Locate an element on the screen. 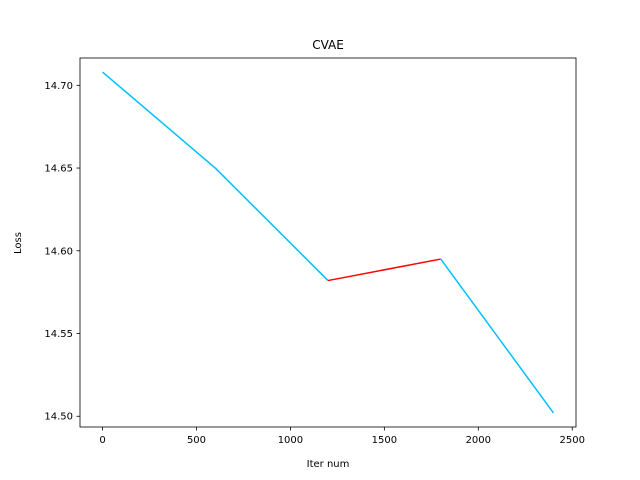 This screenshot has width=640, height=480. y-tick-label: 14.55 is located at coordinates (58, 334).